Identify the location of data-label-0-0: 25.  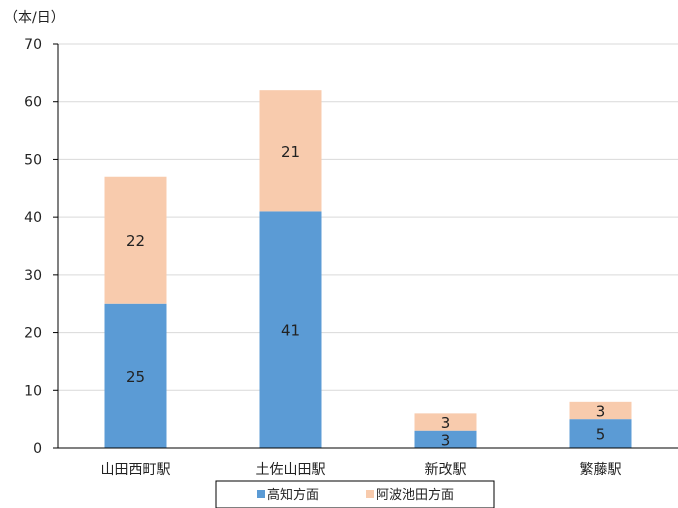
(135, 377).